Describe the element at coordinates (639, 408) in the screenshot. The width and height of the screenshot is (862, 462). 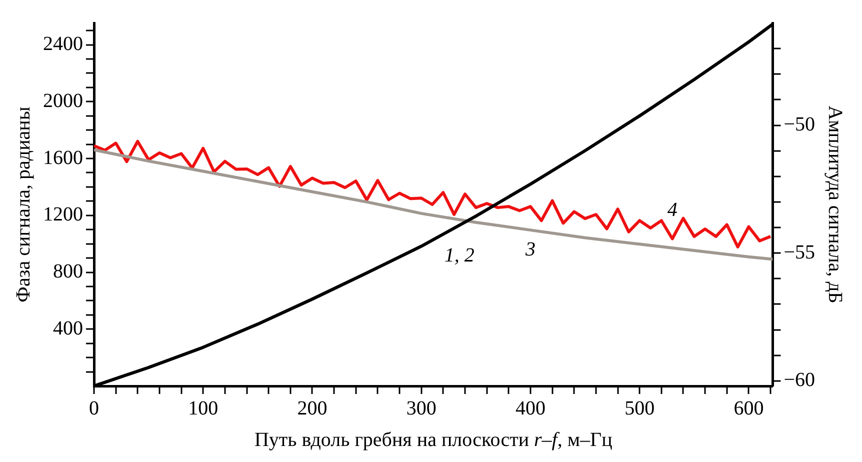
I see `x-tick-label: 500` at that location.